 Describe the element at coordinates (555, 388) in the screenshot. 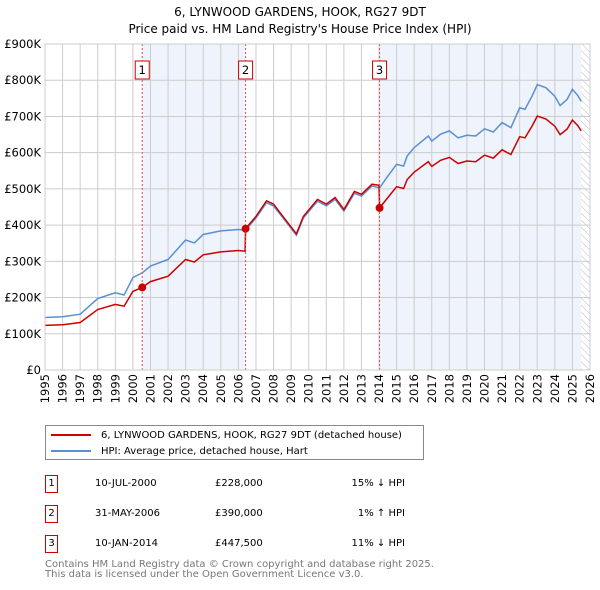

I see `x-tick-label: 2024` at that location.